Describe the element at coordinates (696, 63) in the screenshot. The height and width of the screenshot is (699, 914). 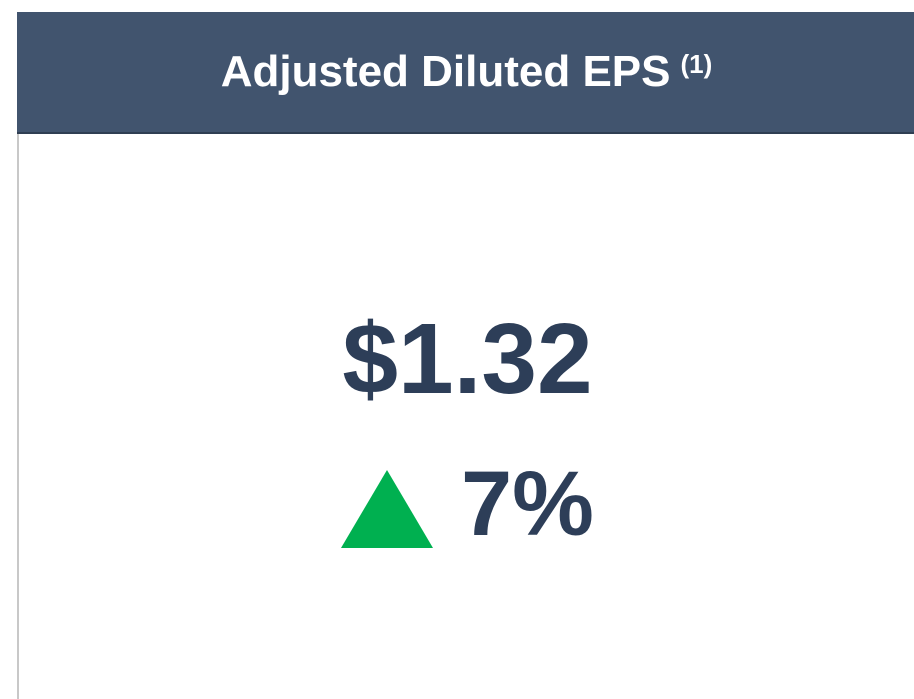
I see `footnote: (1)` at that location.